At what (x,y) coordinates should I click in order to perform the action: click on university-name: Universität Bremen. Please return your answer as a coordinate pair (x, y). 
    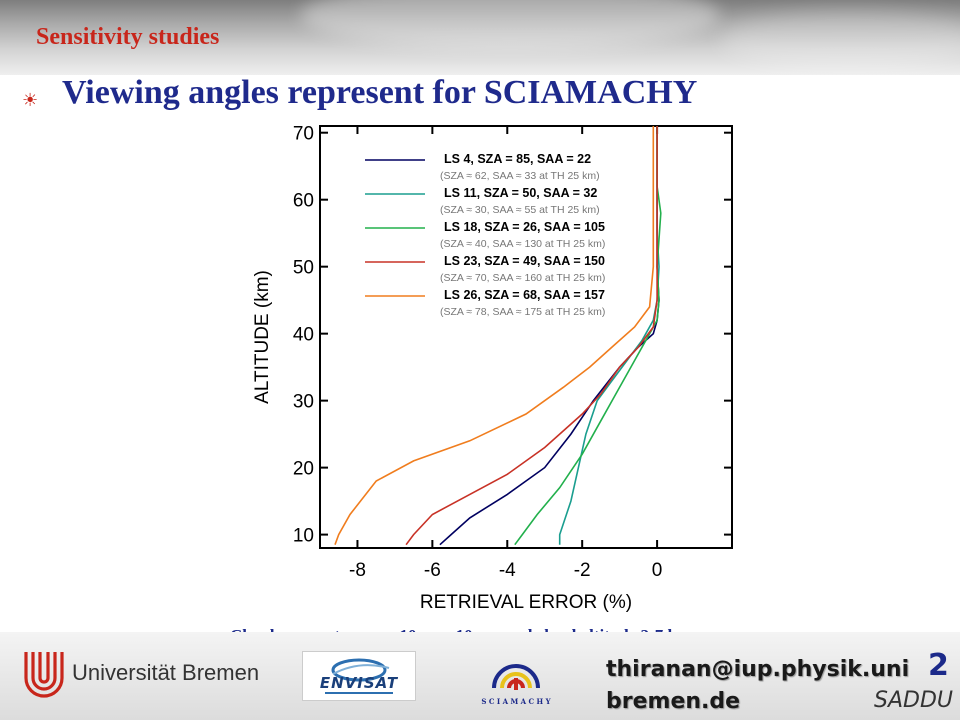
    Looking at the image, I should click on (166, 672).